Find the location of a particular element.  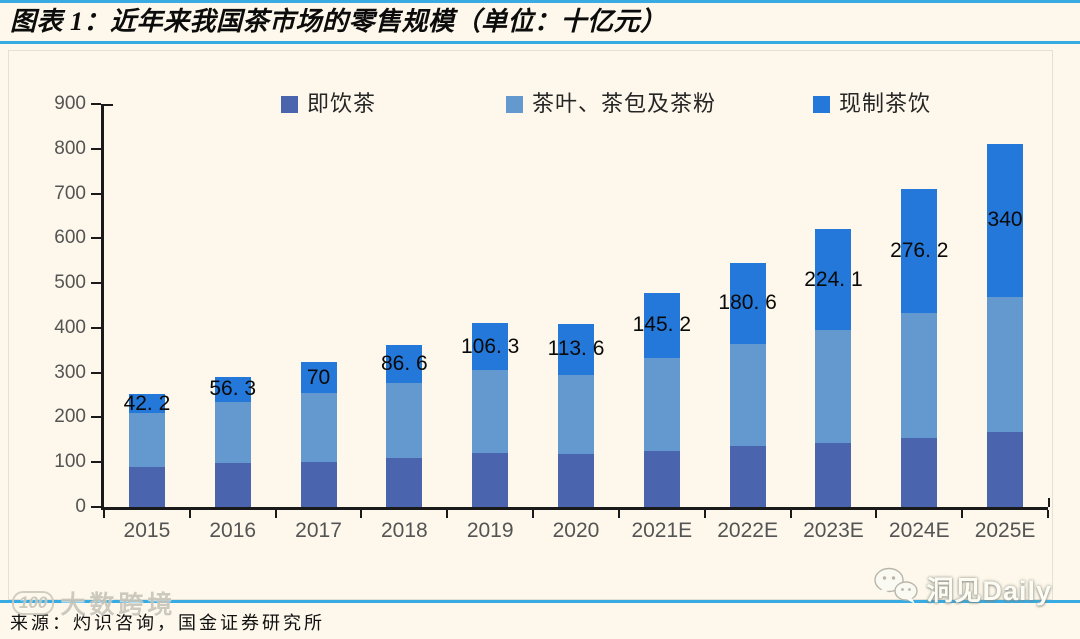

bar-value-label: 86. 6 is located at coordinates (404, 364).